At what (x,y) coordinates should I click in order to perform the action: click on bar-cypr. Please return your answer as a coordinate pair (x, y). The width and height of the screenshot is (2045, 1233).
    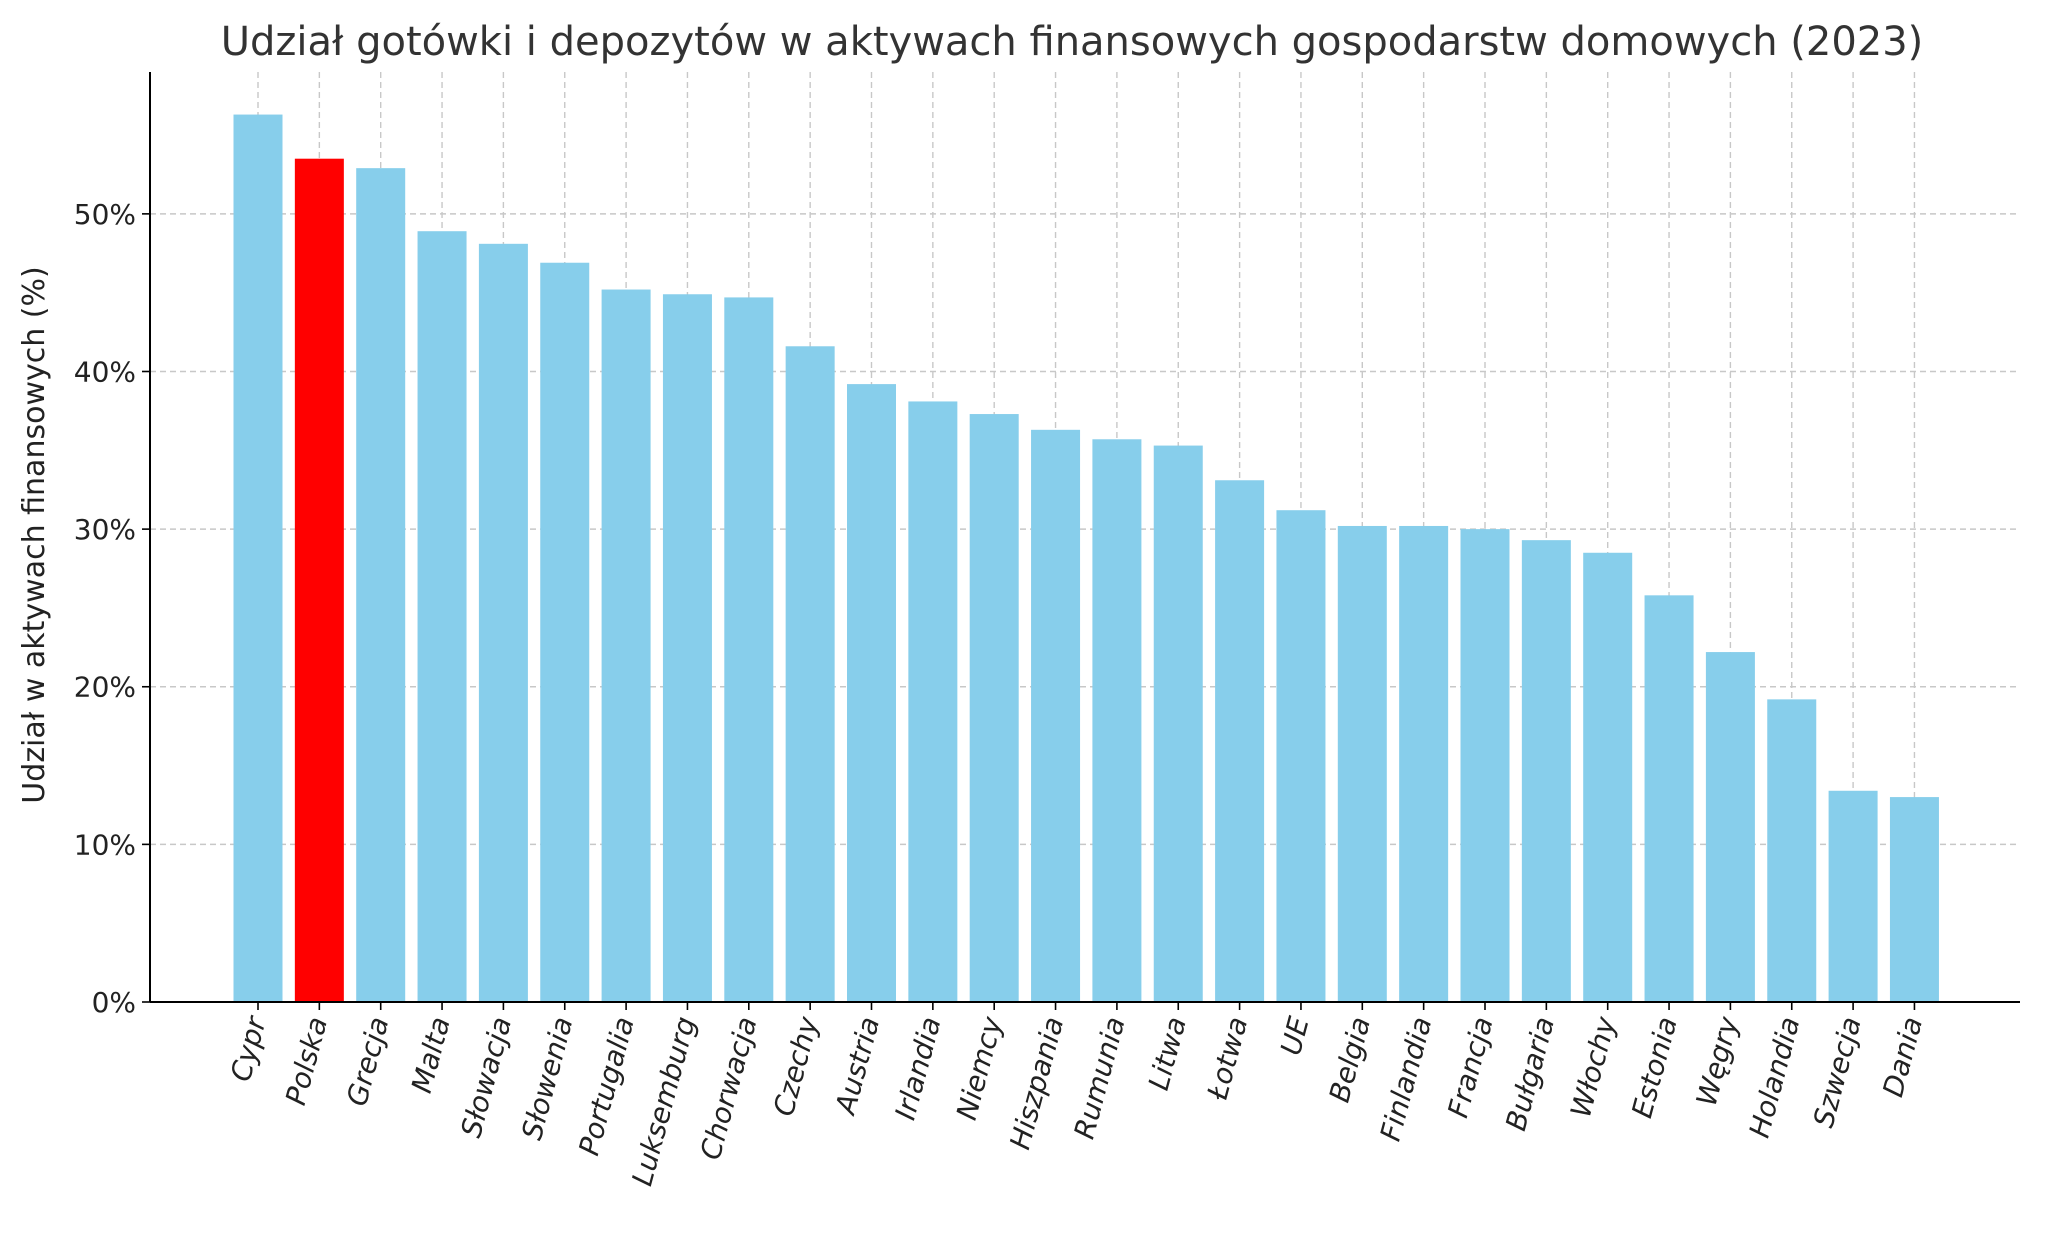
    Looking at the image, I should click on (258, 558).